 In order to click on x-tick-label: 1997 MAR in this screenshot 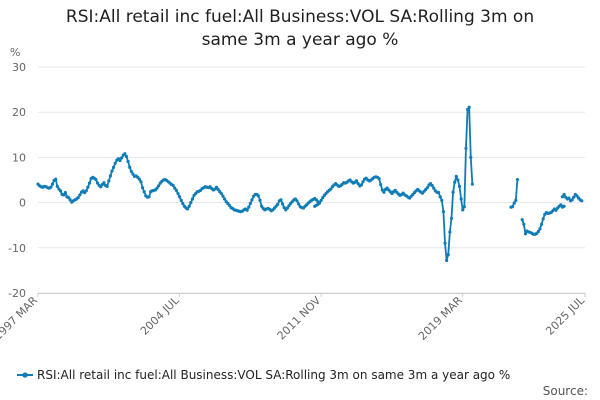, I will do `click(20, 318)`.